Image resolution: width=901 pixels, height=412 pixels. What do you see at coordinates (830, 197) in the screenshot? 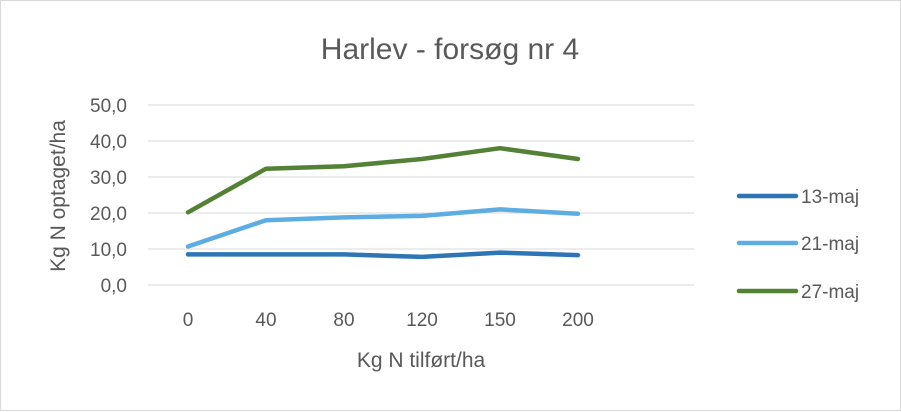
I see `legend-label: 13-maj` at bounding box center [830, 197].